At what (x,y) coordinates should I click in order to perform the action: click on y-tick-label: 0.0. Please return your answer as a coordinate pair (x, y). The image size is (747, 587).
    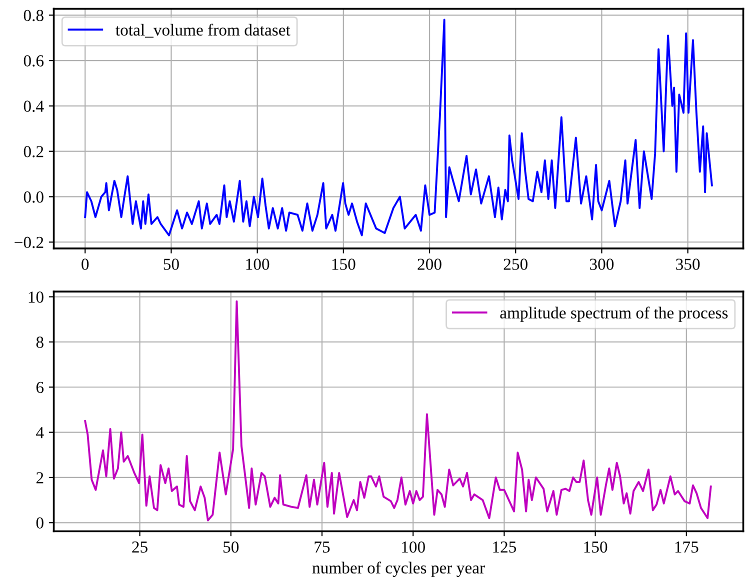
    Looking at the image, I should click on (34, 197).